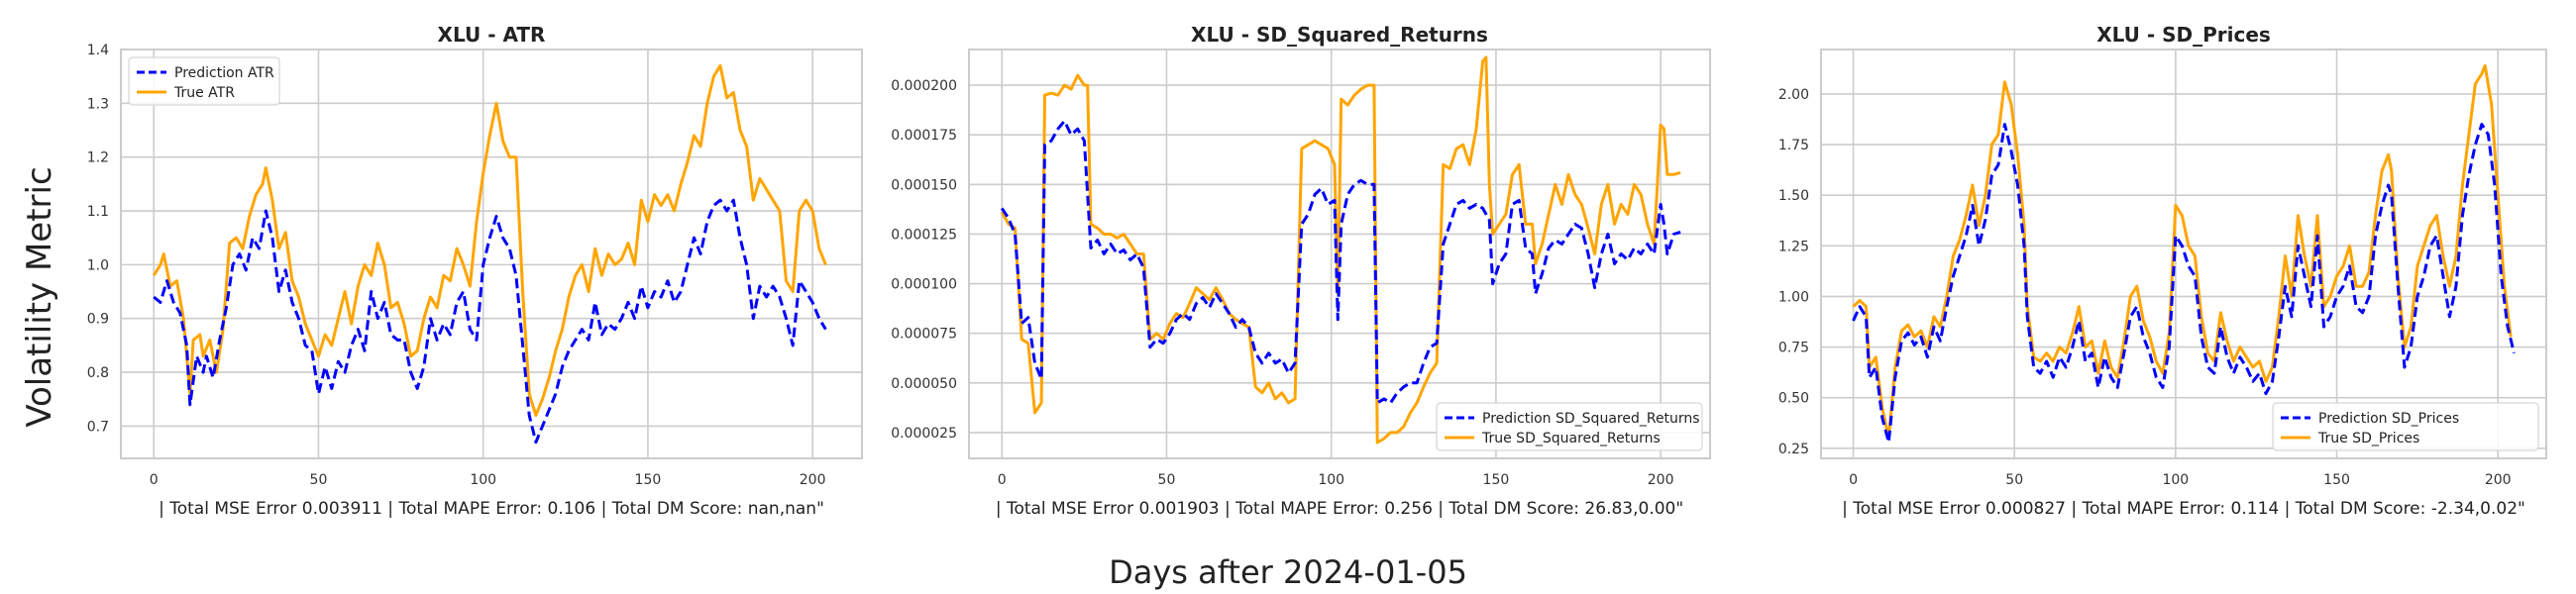 The height and width of the screenshot is (594, 2576). Describe the element at coordinates (98, 212) in the screenshot. I see `y-tick-label: 1.1` at that location.